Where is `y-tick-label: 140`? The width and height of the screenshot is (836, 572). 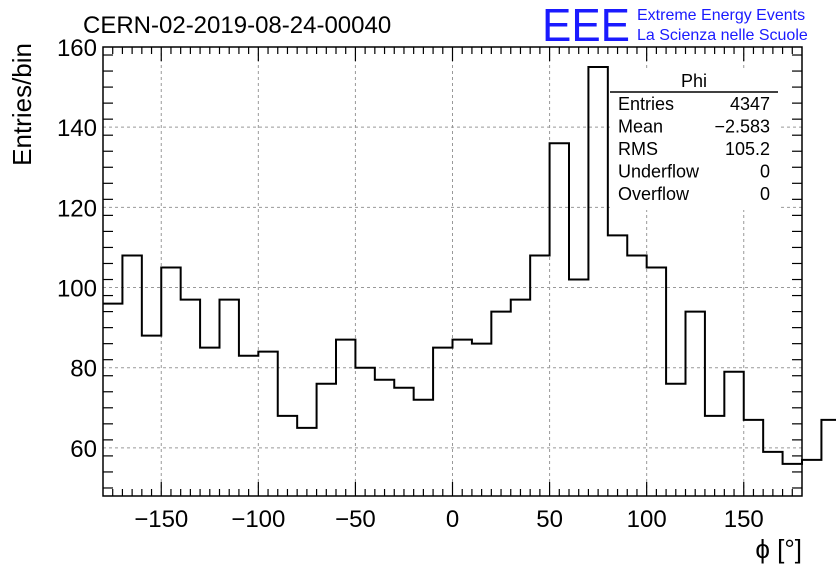
y-tick-label: 140 is located at coordinates (77, 128).